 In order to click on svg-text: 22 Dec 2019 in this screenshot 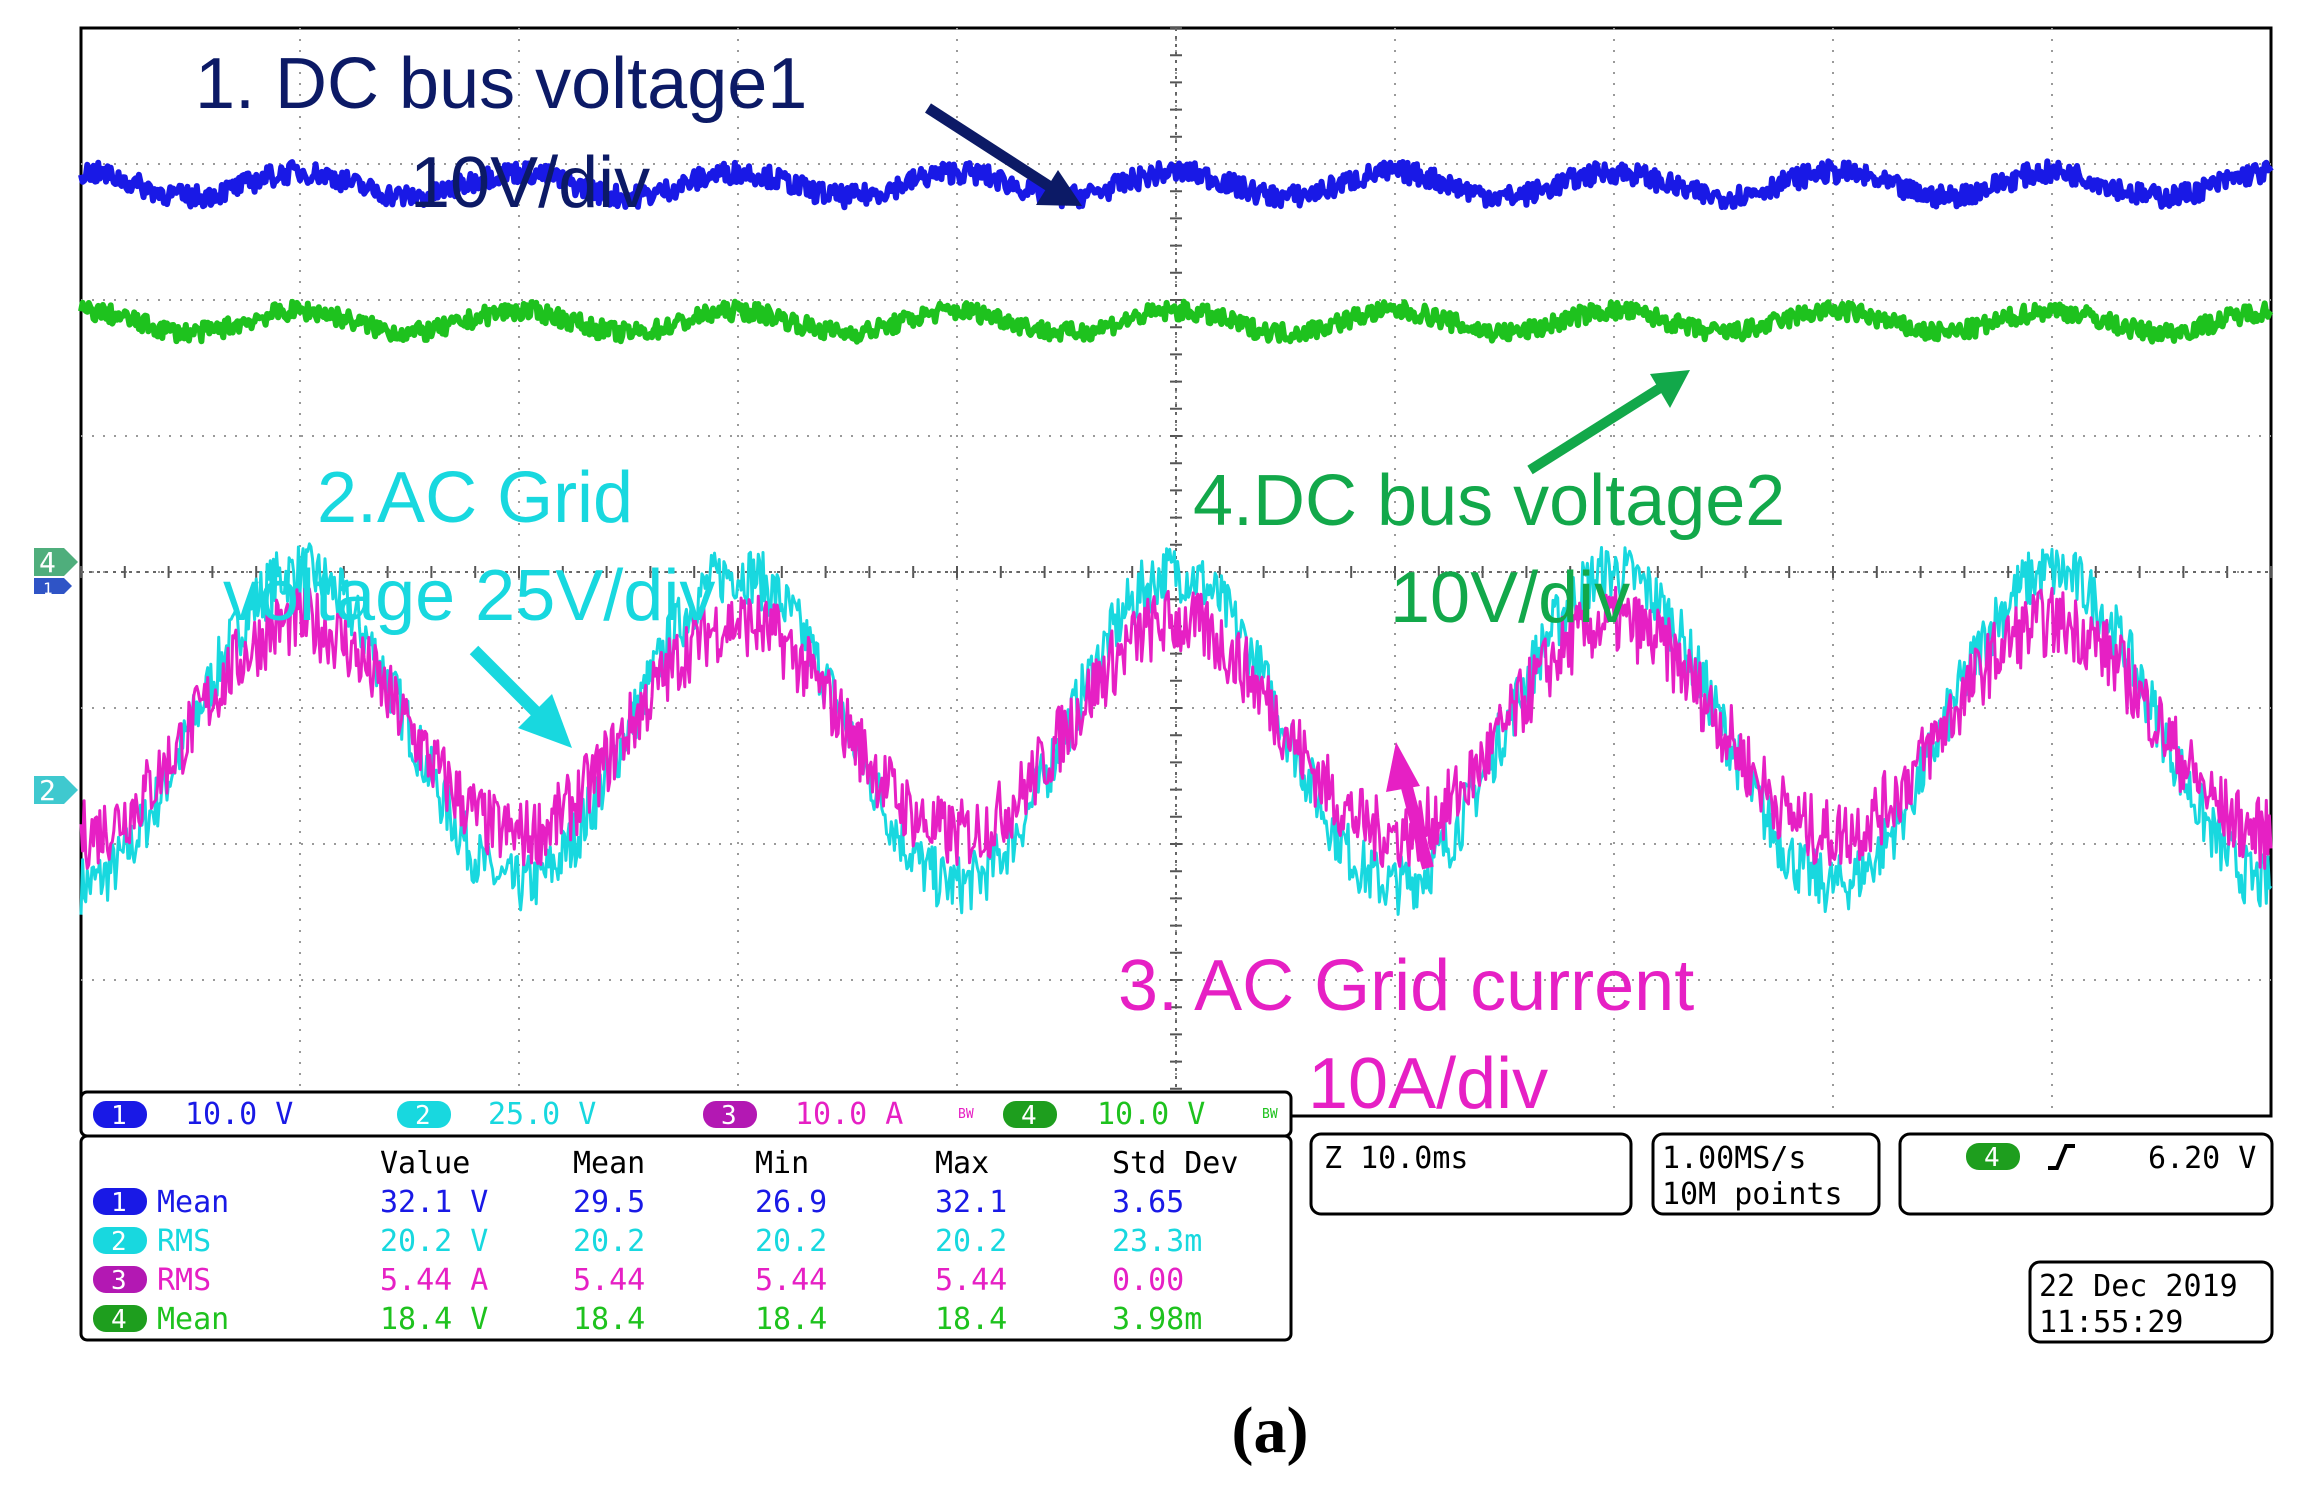, I will do `click(2138, 1286)`.